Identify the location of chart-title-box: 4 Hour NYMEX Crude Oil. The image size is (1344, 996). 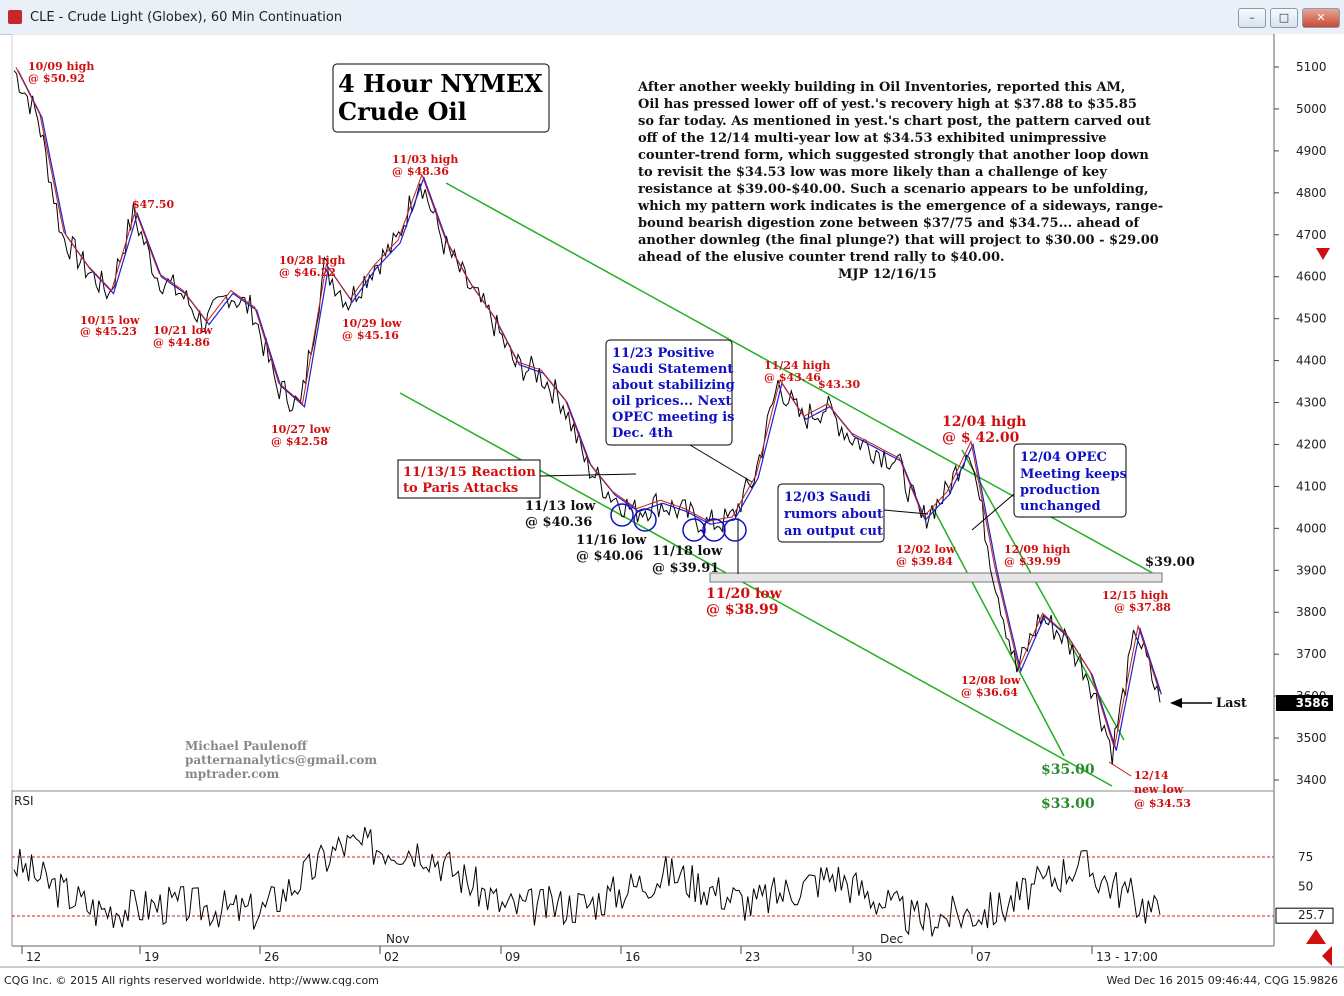
(441, 98).